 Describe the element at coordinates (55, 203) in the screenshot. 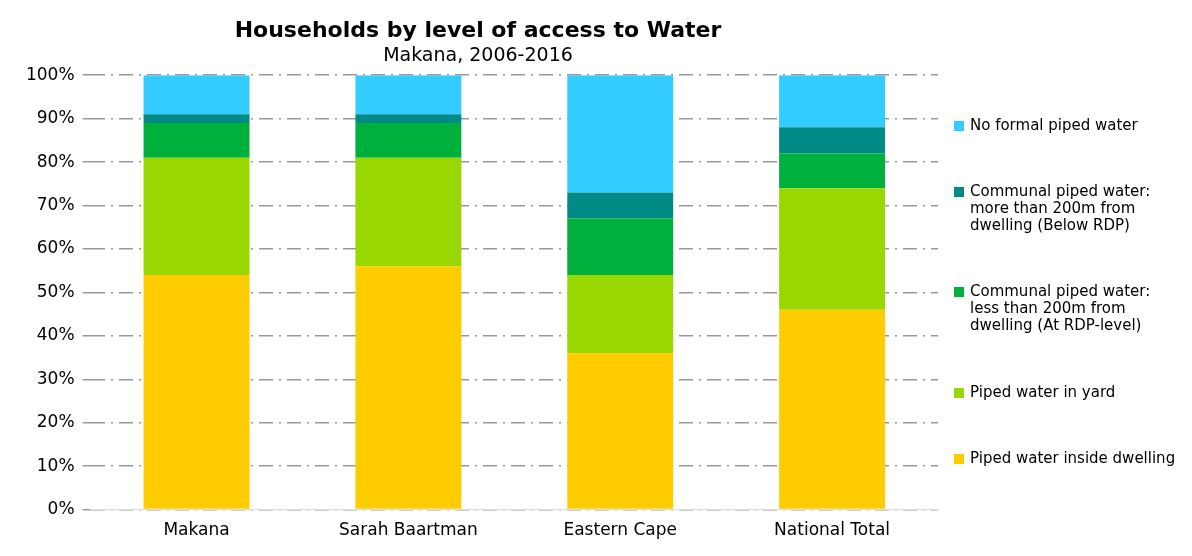

I see `y-tick-label: 70%` at that location.